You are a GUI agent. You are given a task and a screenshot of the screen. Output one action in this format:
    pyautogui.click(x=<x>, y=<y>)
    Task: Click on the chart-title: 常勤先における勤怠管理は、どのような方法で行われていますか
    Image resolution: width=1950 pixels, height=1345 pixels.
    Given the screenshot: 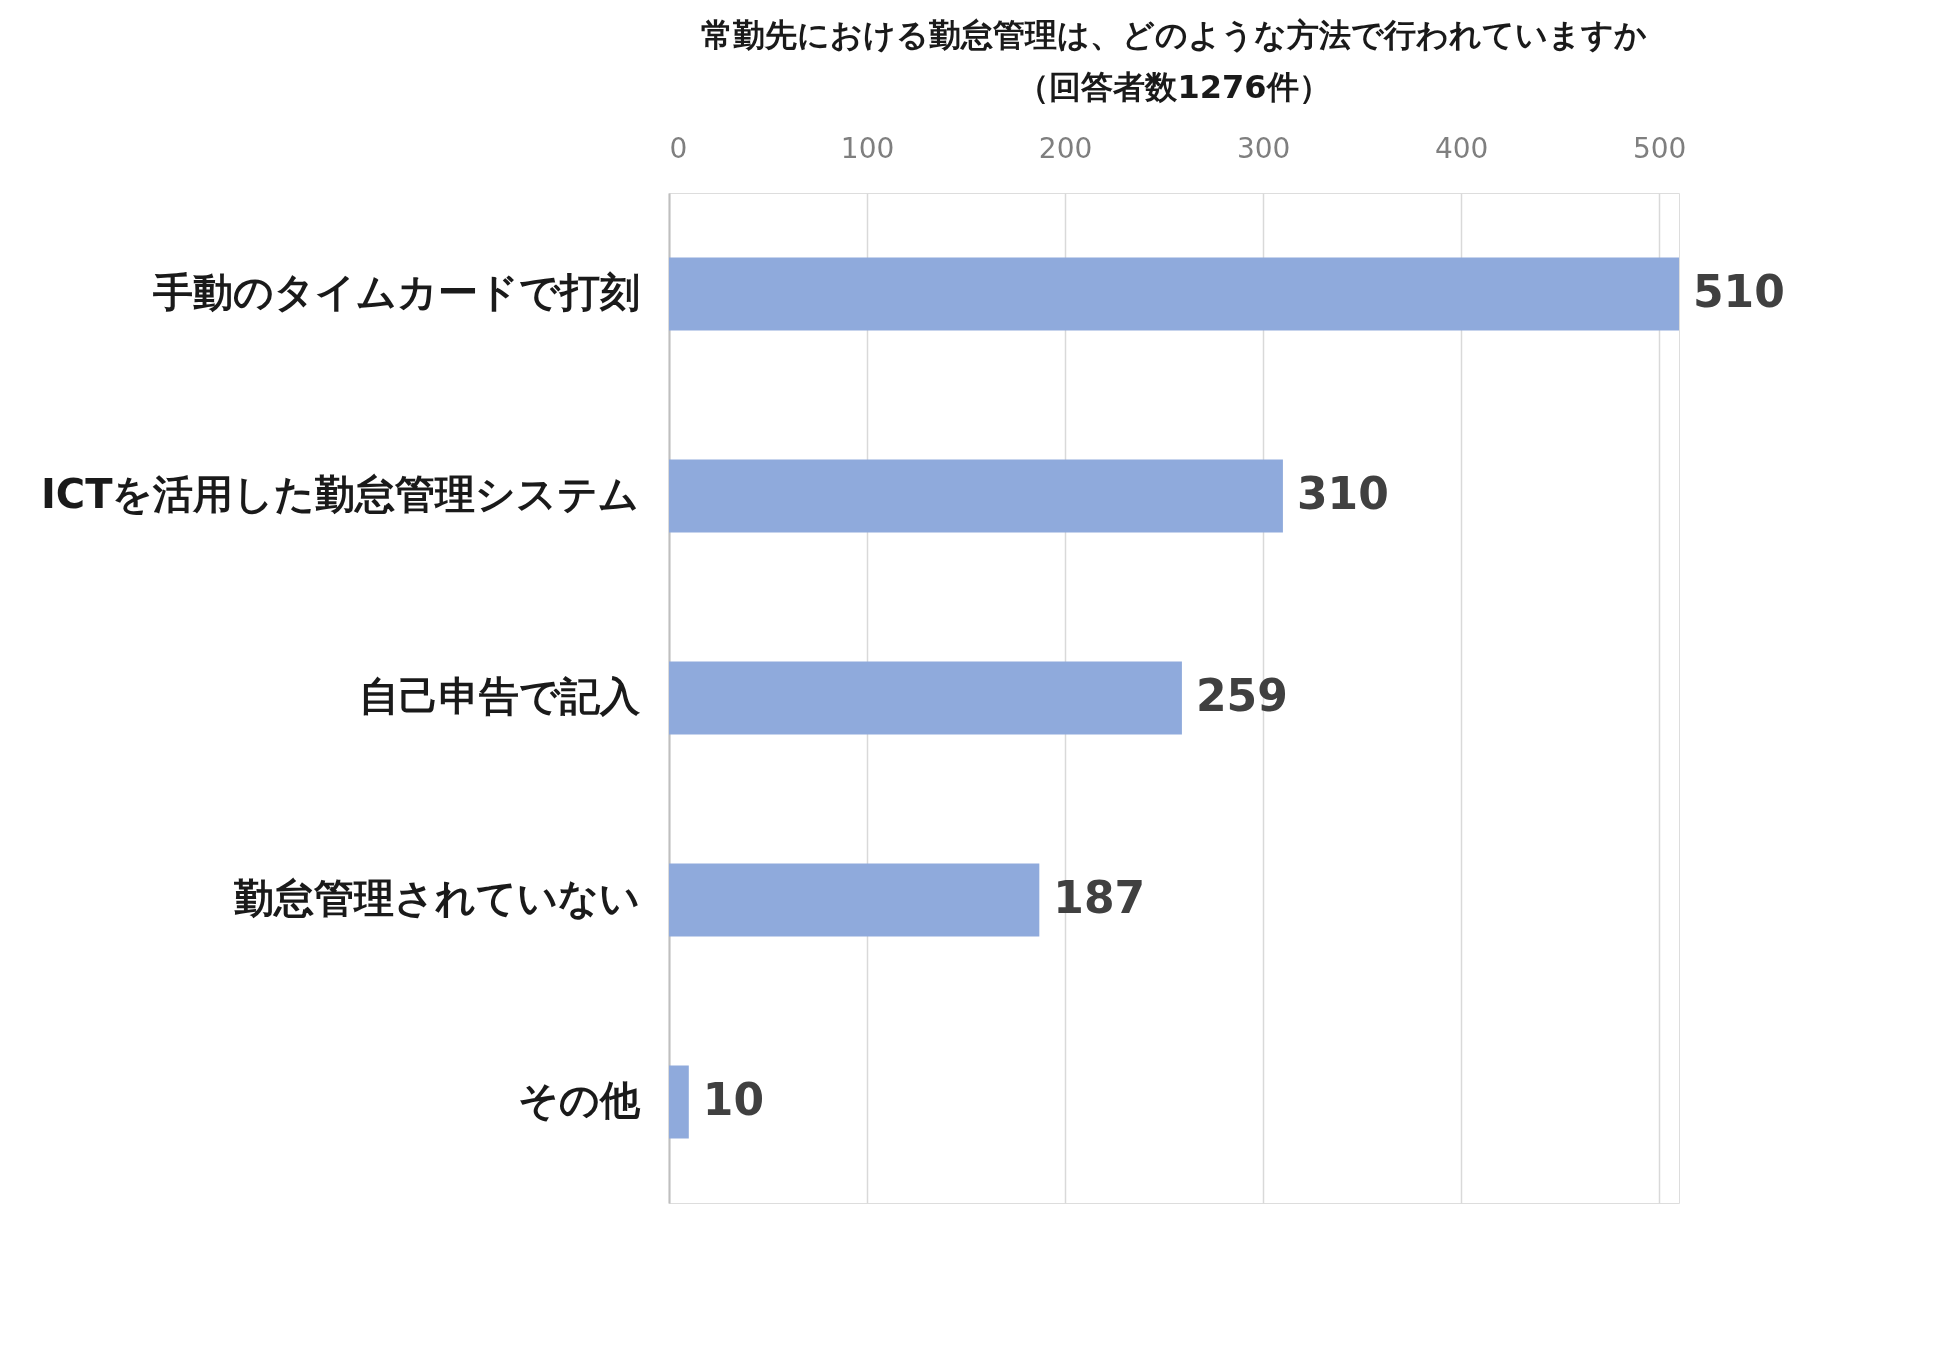 What is the action you would take?
    pyautogui.click(x=1174, y=35)
    